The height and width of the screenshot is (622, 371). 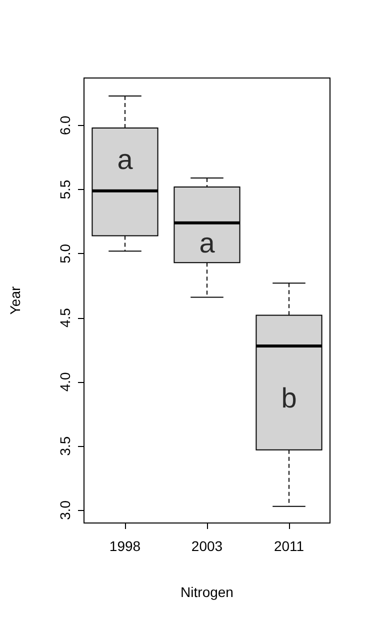 I want to click on y-axis-title: Year, so click(x=15, y=300).